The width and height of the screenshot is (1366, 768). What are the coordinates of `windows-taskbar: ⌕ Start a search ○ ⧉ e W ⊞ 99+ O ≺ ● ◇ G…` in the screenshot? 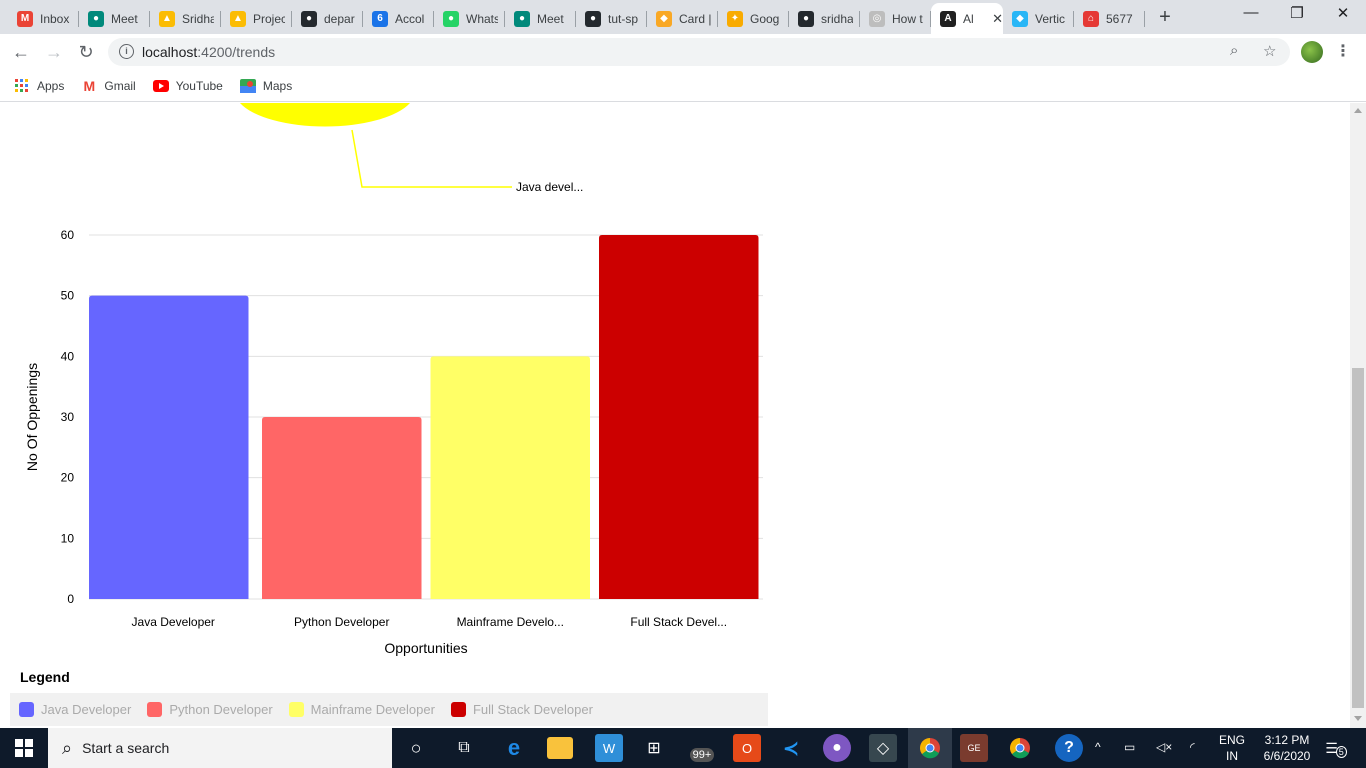 It's located at (683, 748).